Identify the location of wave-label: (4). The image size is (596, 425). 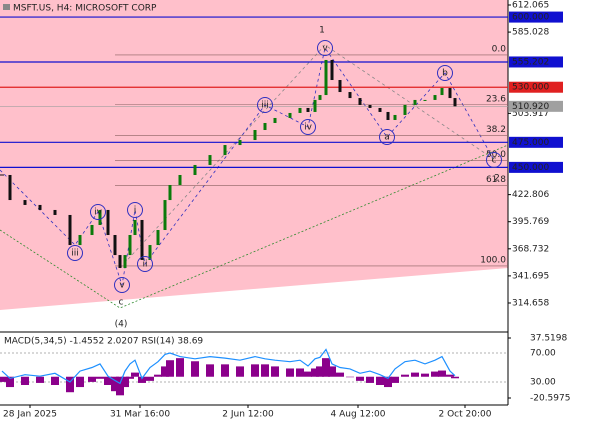
(121, 325).